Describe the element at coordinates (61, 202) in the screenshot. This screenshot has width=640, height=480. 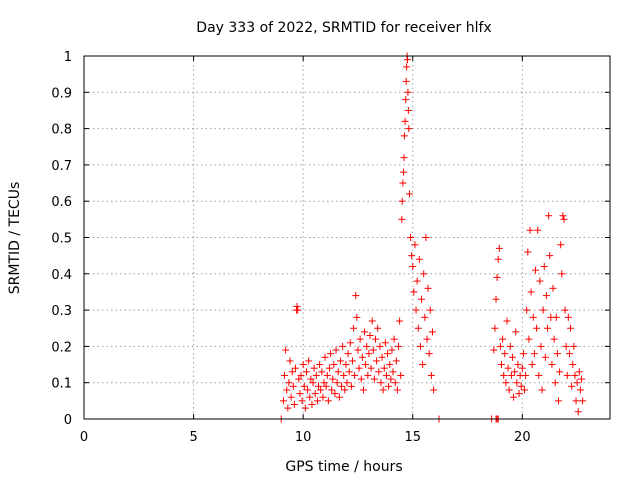
I see `y-tick-label: 0.6` at that location.